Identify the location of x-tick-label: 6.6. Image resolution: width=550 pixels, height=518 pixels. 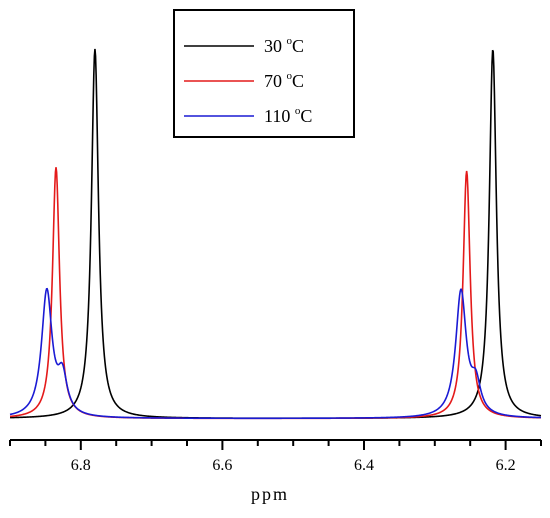
(222, 465).